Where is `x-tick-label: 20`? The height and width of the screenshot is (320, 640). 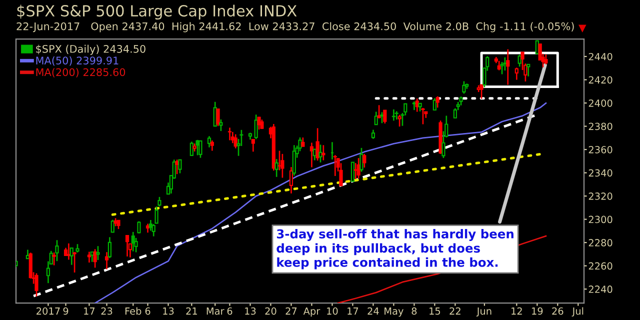 x-tick-label: 20 is located at coordinates (270, 311).